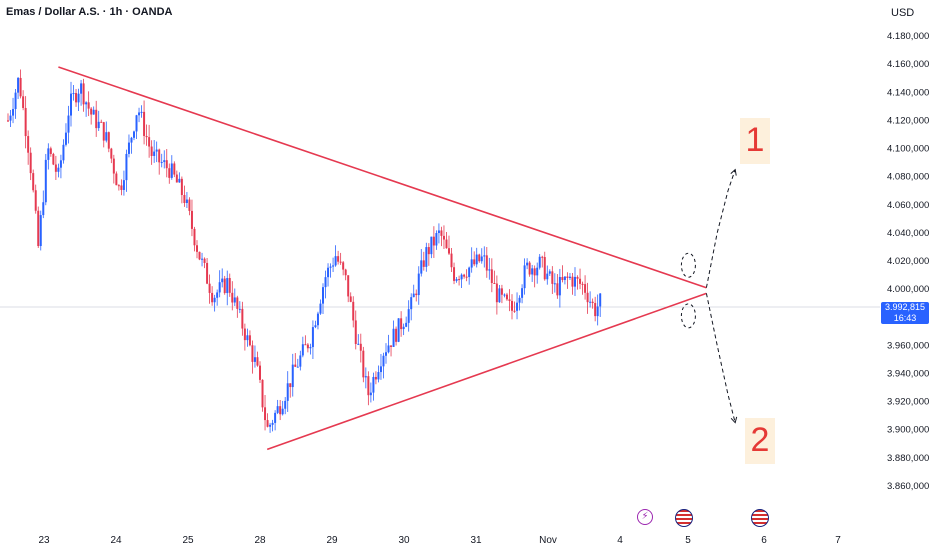  I want to click on scenario-2-arrowhead, so click(734, 420).